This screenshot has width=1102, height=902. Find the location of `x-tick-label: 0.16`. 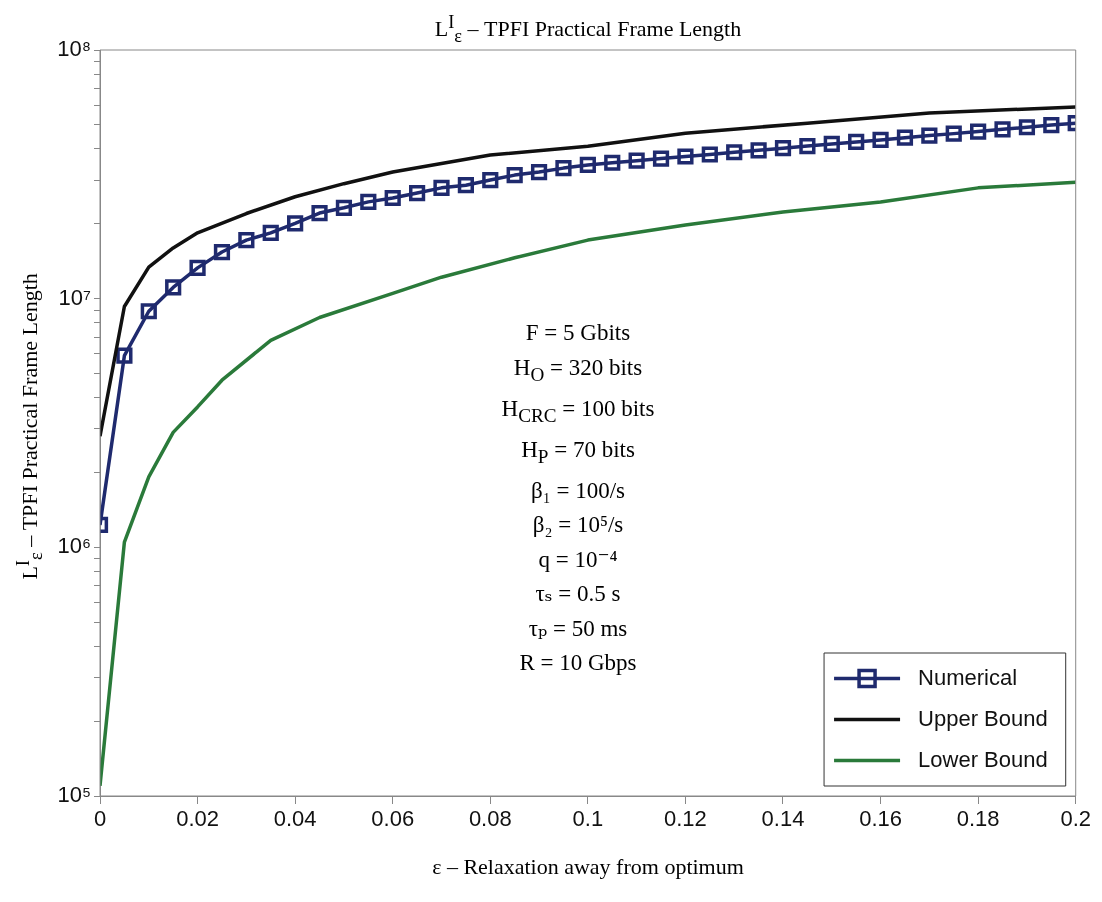

x-tick-label: 0.16 is located at coordinates (880, 819).